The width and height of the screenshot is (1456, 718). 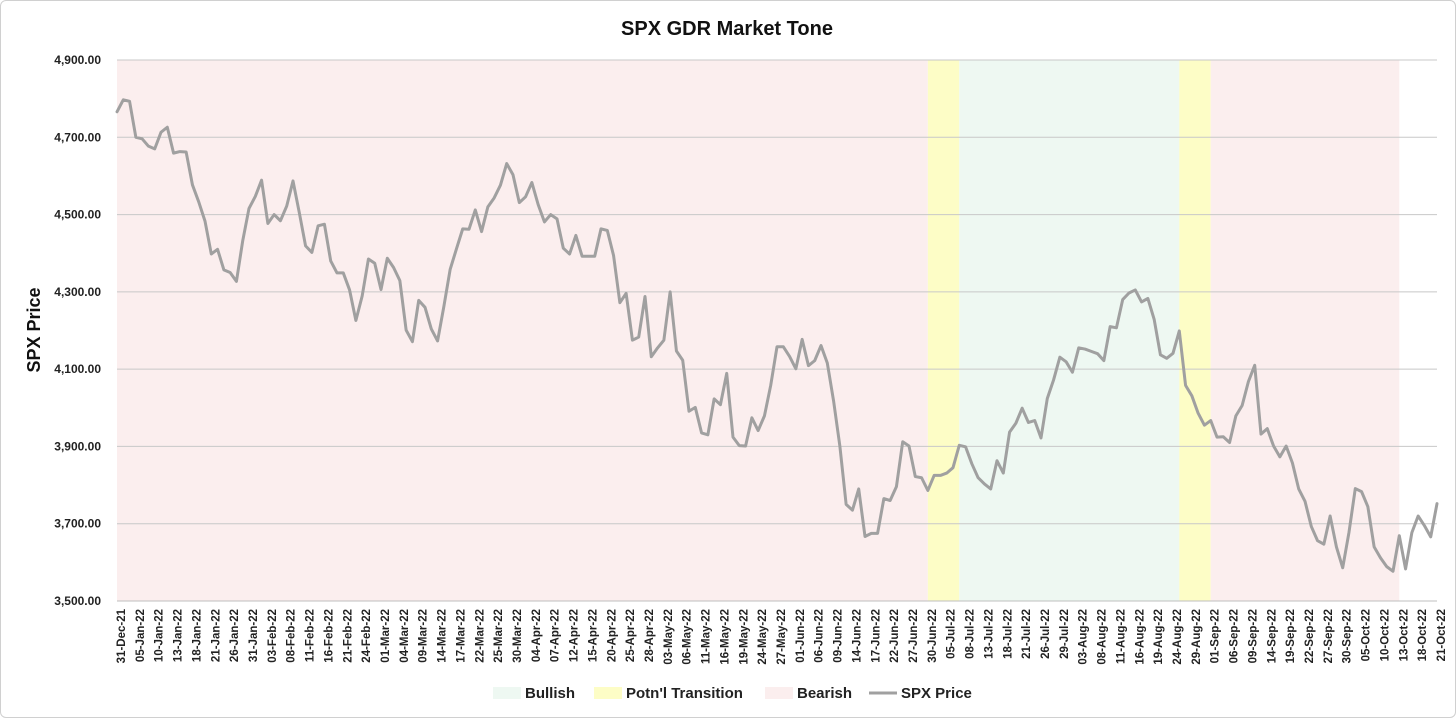 I want to click on x-tick-label: 29-Aug-22, so click(x=1197, y=637).